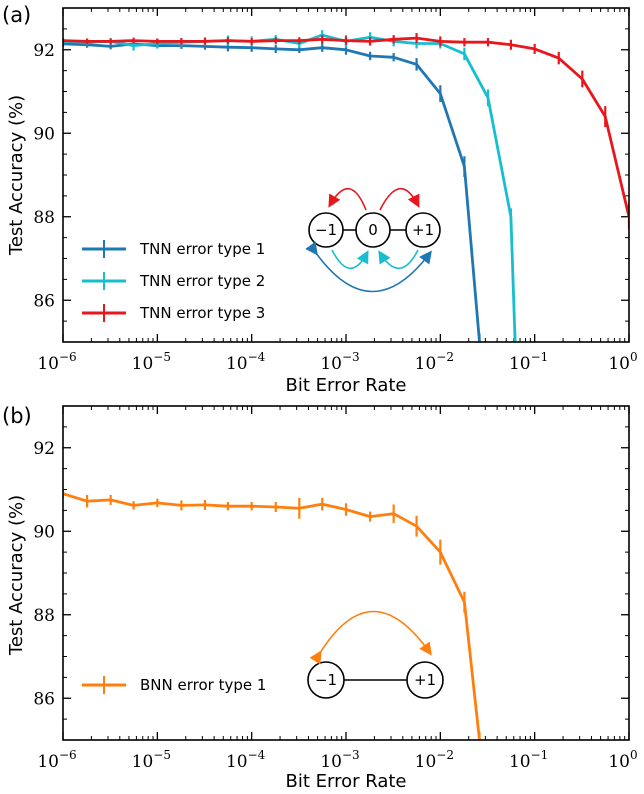 The image size is (644, 794). I want to click on legend-label-bnn-type1: BNN error type 1, so click(203, 685).